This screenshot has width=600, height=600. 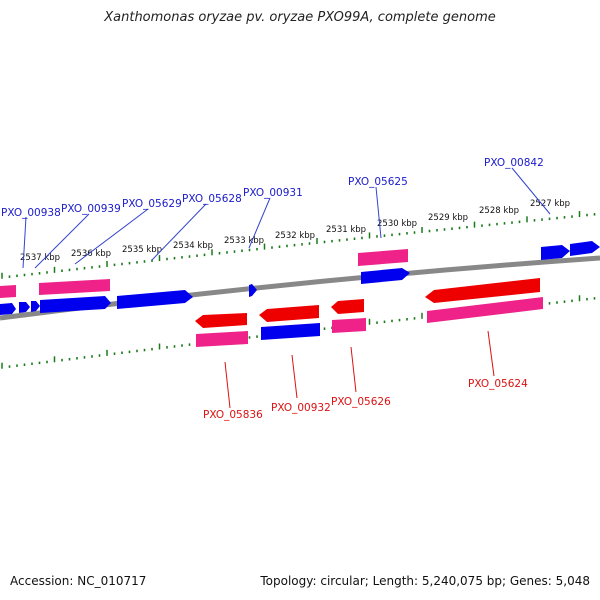 What do you see at coordinates (91, 209) in the screenshot?
I see `gene-label-forward: PXO_00939` at bounding box center [91, 209].